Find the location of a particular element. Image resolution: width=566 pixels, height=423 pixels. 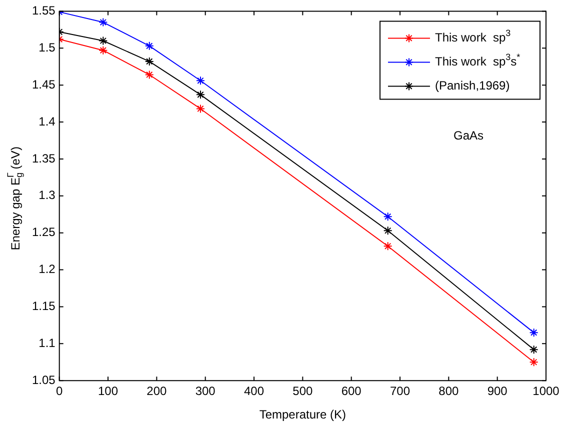

x-tick-label: 800 is located at coordinates (449, 391).